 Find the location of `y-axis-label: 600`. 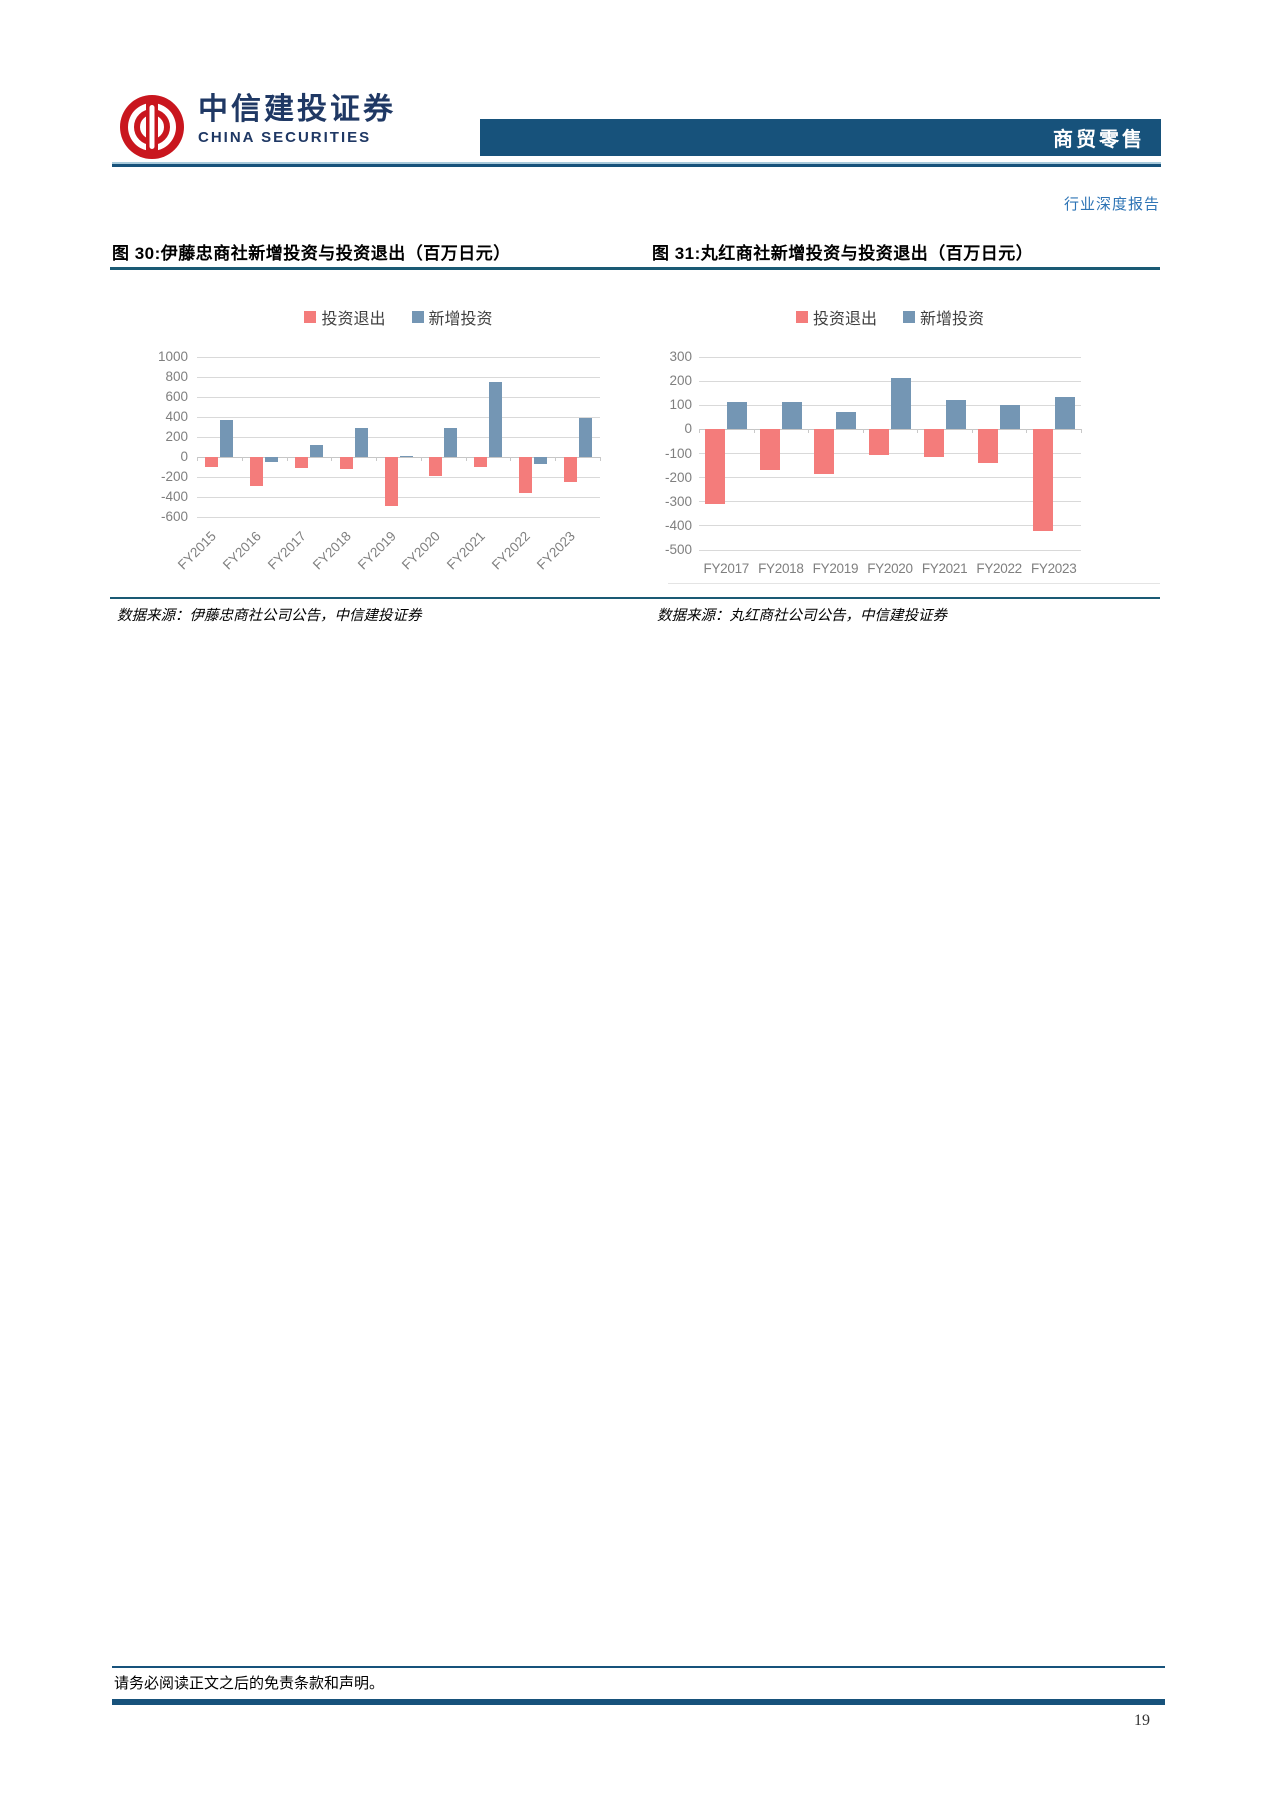

y-axis-label: 600 is located at coordinates (176, 396).